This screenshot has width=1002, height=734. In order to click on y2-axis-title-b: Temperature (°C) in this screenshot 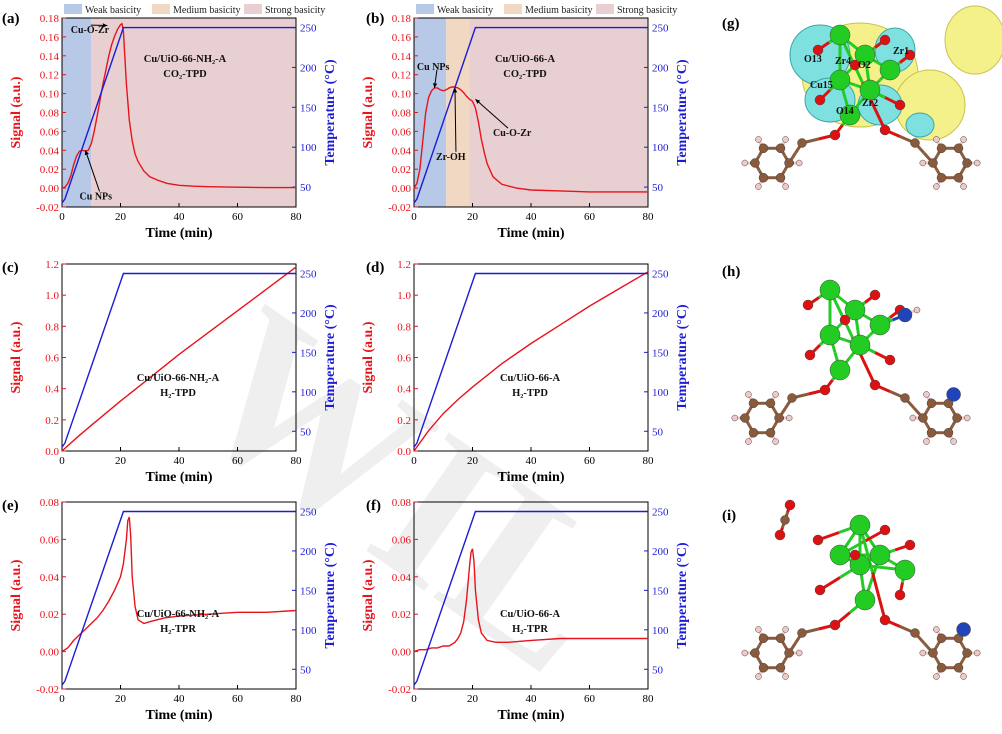, I will do `click(682, 112)`.